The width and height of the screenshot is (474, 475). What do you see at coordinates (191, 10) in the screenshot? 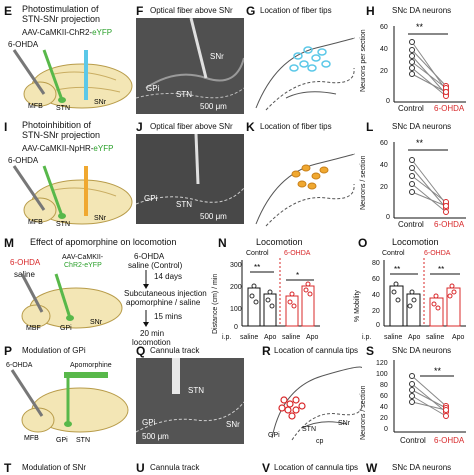
I see `panel-f-title: Optical fiber above SNr` at bounding box center [191, 10].